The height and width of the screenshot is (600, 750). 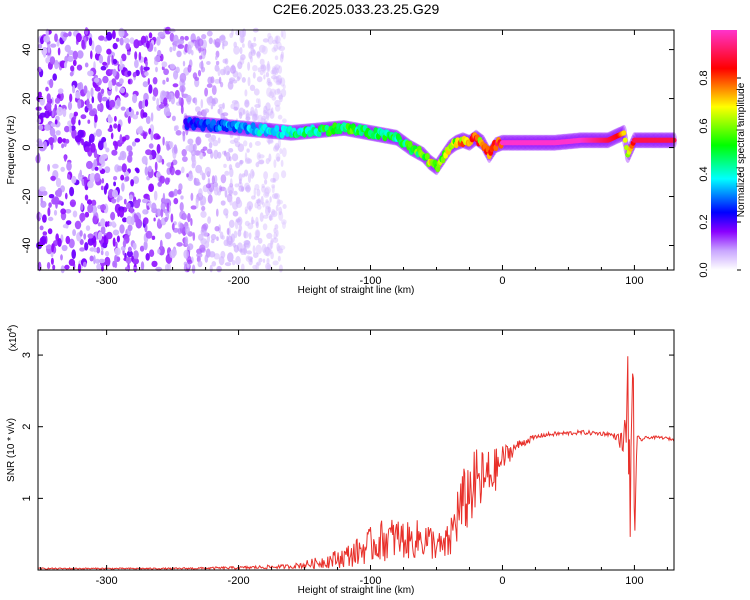 What do you see at coordinates (704, 125) in the screenshot?
I see `colorbar-tick-label: 0.6` at bounding box center [704, 125].